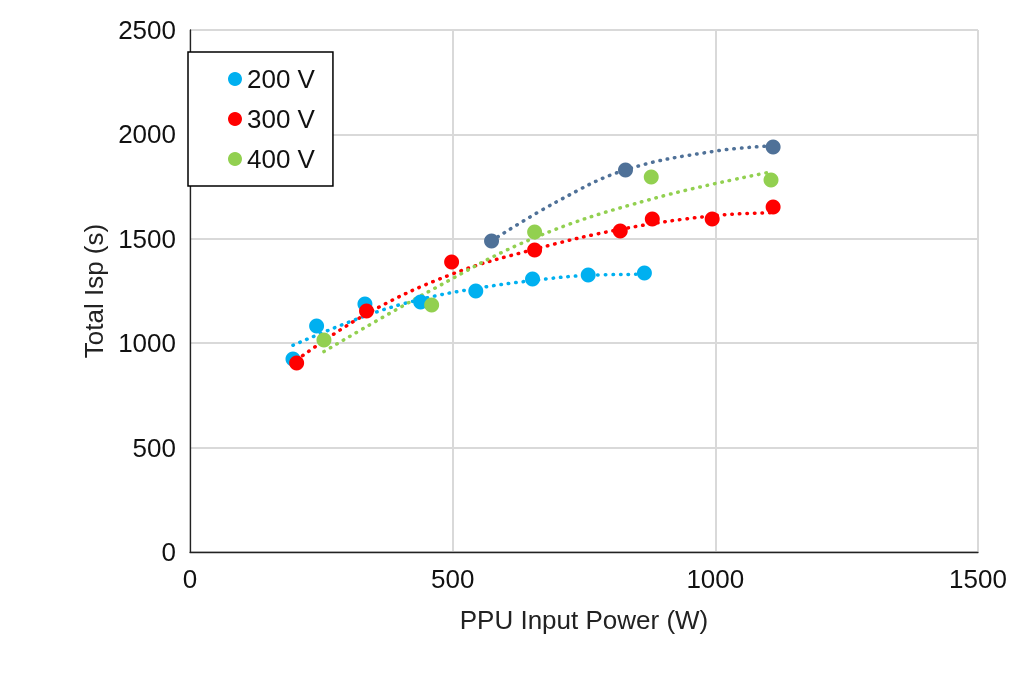 Image resolution: width=1016 pixels, height=673 pixels. Describe the element at coordinates (147, 238) in the screenshot. I see `y-tick-label: 1500` at that location.